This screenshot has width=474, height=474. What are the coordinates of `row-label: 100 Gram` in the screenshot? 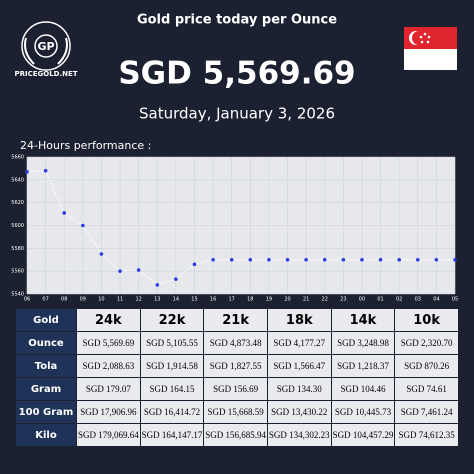 It's located at (46, 412).